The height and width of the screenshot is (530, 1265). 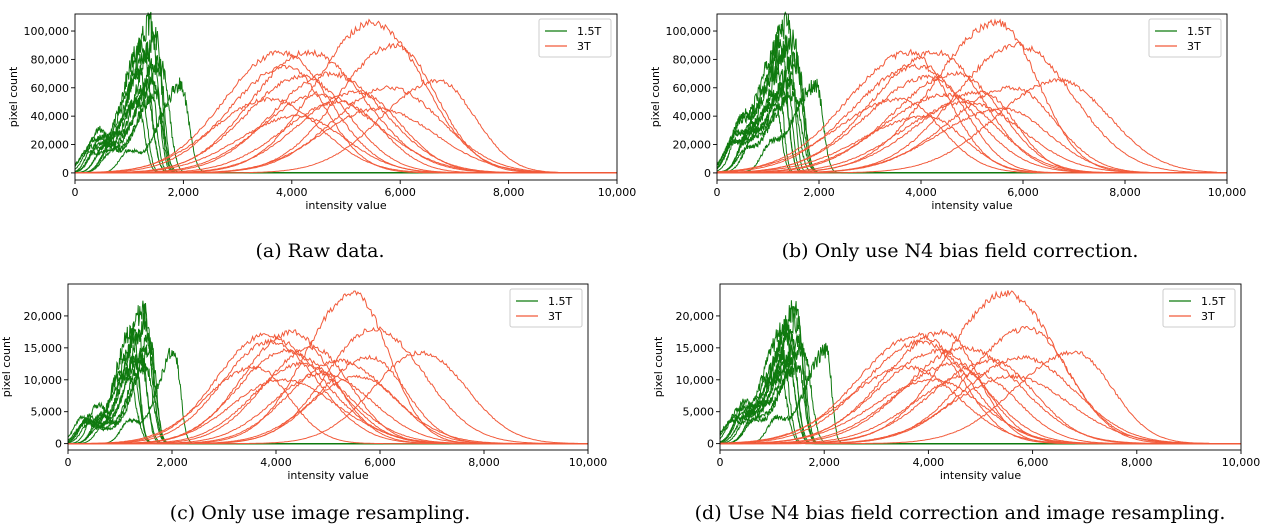 I want to click on caption-c: (c) Only use image resampling., so click(x=320, y=513).